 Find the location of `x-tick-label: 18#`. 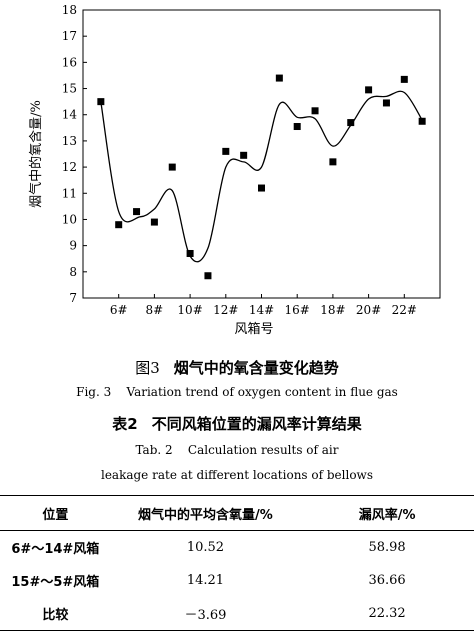

x-tick-label: 18# is located at coordinates (332, 310).